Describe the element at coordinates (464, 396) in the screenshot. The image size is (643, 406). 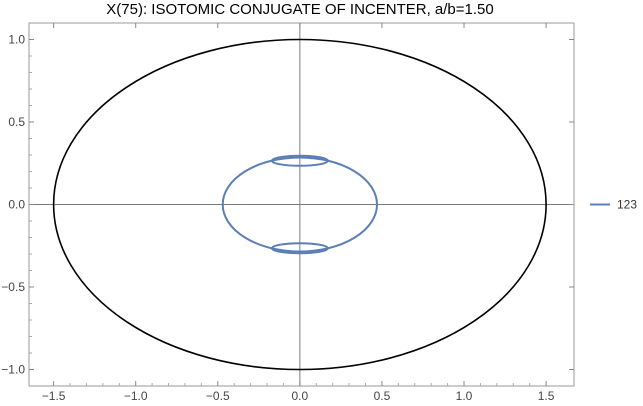
I see `x-tick-label: 1.0` at that location.